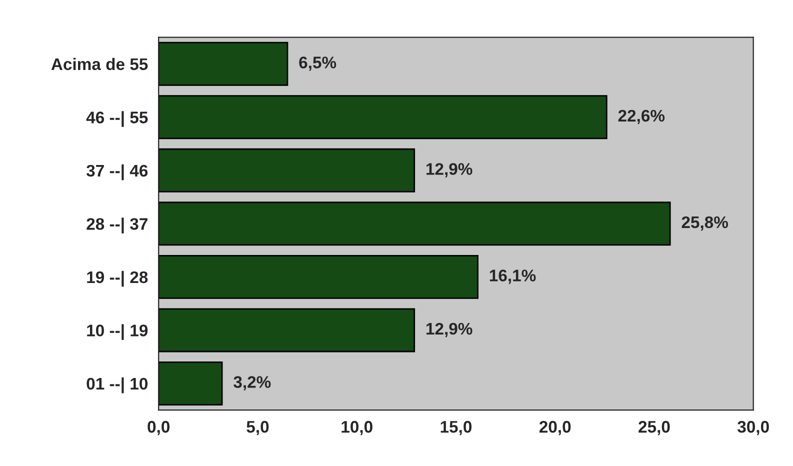  Describe the element at coordinates (117, 226) in the screenshot. I see `y-tick-label: 28 --| 37` at that location.